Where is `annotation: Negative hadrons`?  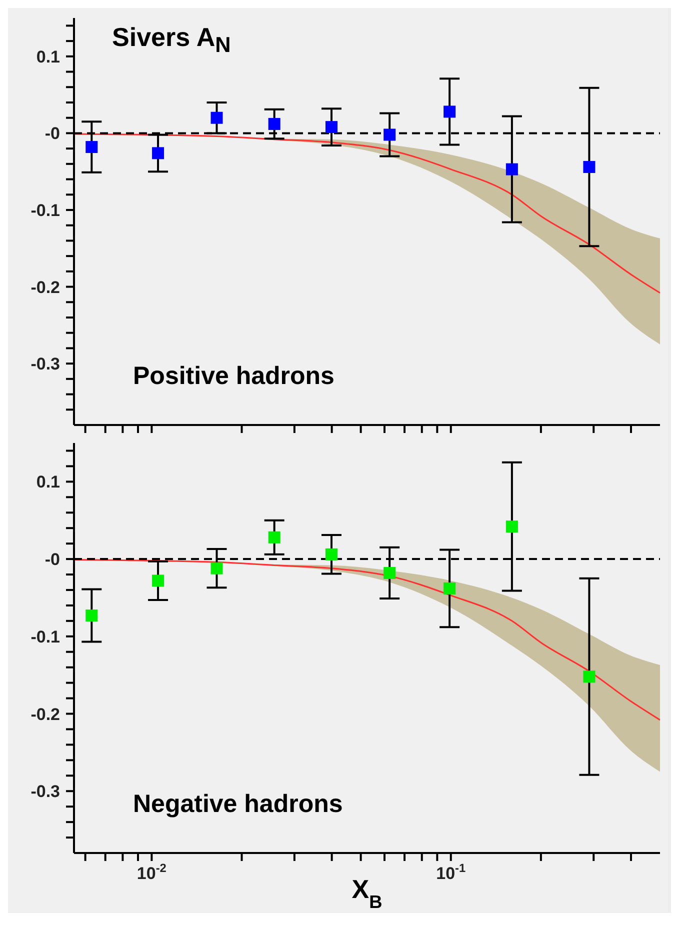
annotation: Negative hadrons is located at coordinates (238, 804).